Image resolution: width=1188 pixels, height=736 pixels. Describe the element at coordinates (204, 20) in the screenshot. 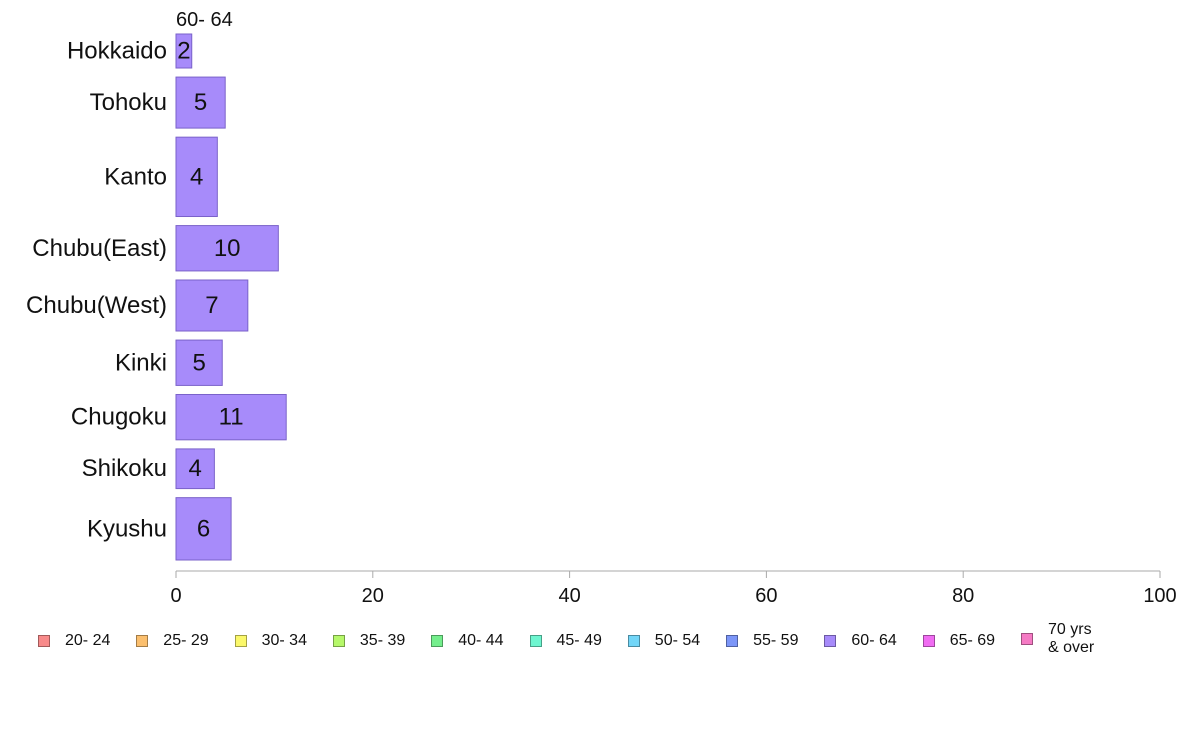

I see `chart-title: 60- 64` at that location.